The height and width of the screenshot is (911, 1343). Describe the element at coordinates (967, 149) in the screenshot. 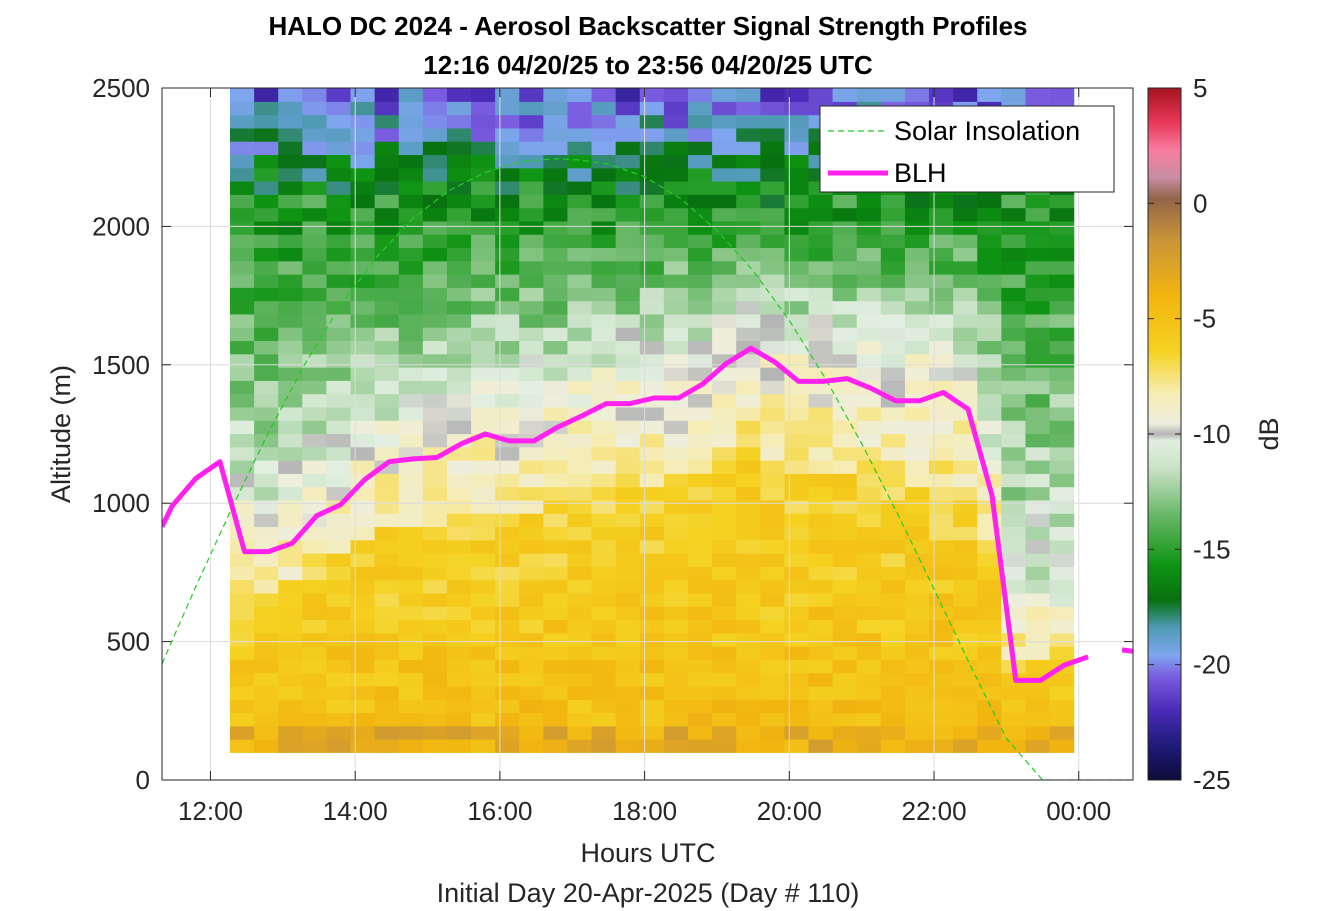

I see `legend: Solar Insolation BLH` at that location.